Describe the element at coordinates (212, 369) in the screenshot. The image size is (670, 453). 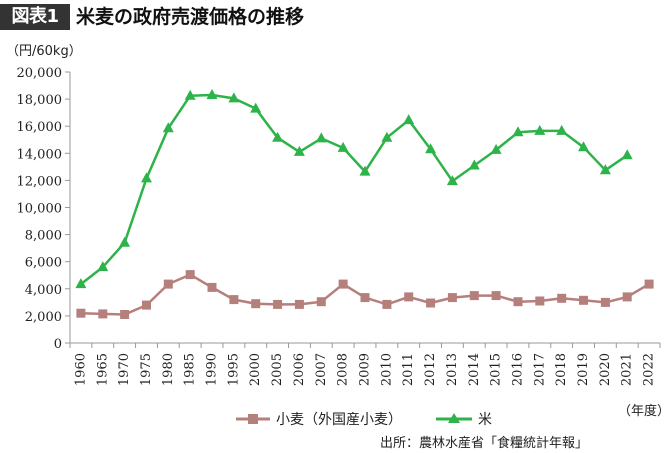
I see `x-tick-label: 1990` at that location.